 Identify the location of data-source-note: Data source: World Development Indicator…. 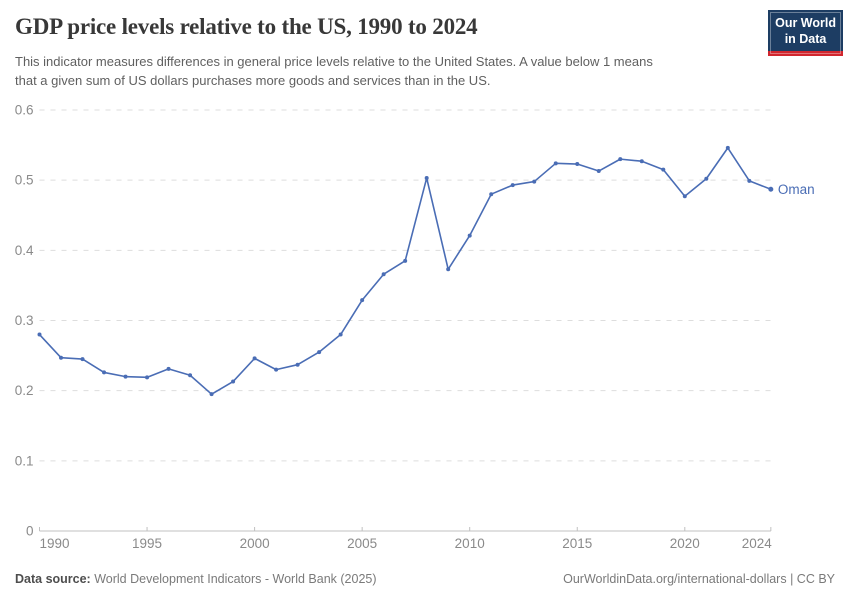
(196, 579).